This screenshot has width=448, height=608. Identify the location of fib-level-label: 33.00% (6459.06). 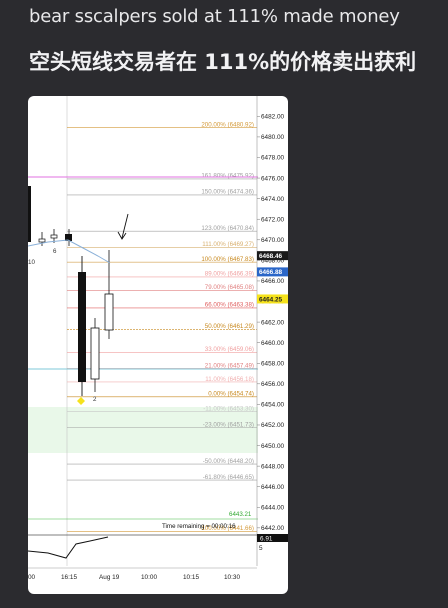
(229, 349).